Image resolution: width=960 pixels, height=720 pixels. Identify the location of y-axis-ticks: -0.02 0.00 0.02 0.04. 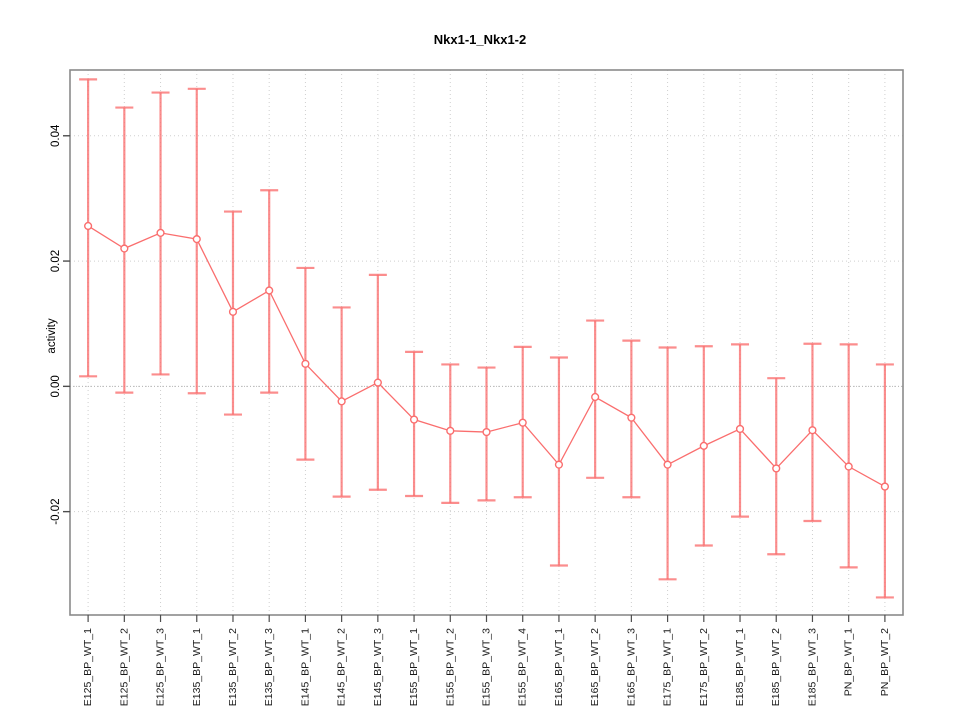
(60, 324).